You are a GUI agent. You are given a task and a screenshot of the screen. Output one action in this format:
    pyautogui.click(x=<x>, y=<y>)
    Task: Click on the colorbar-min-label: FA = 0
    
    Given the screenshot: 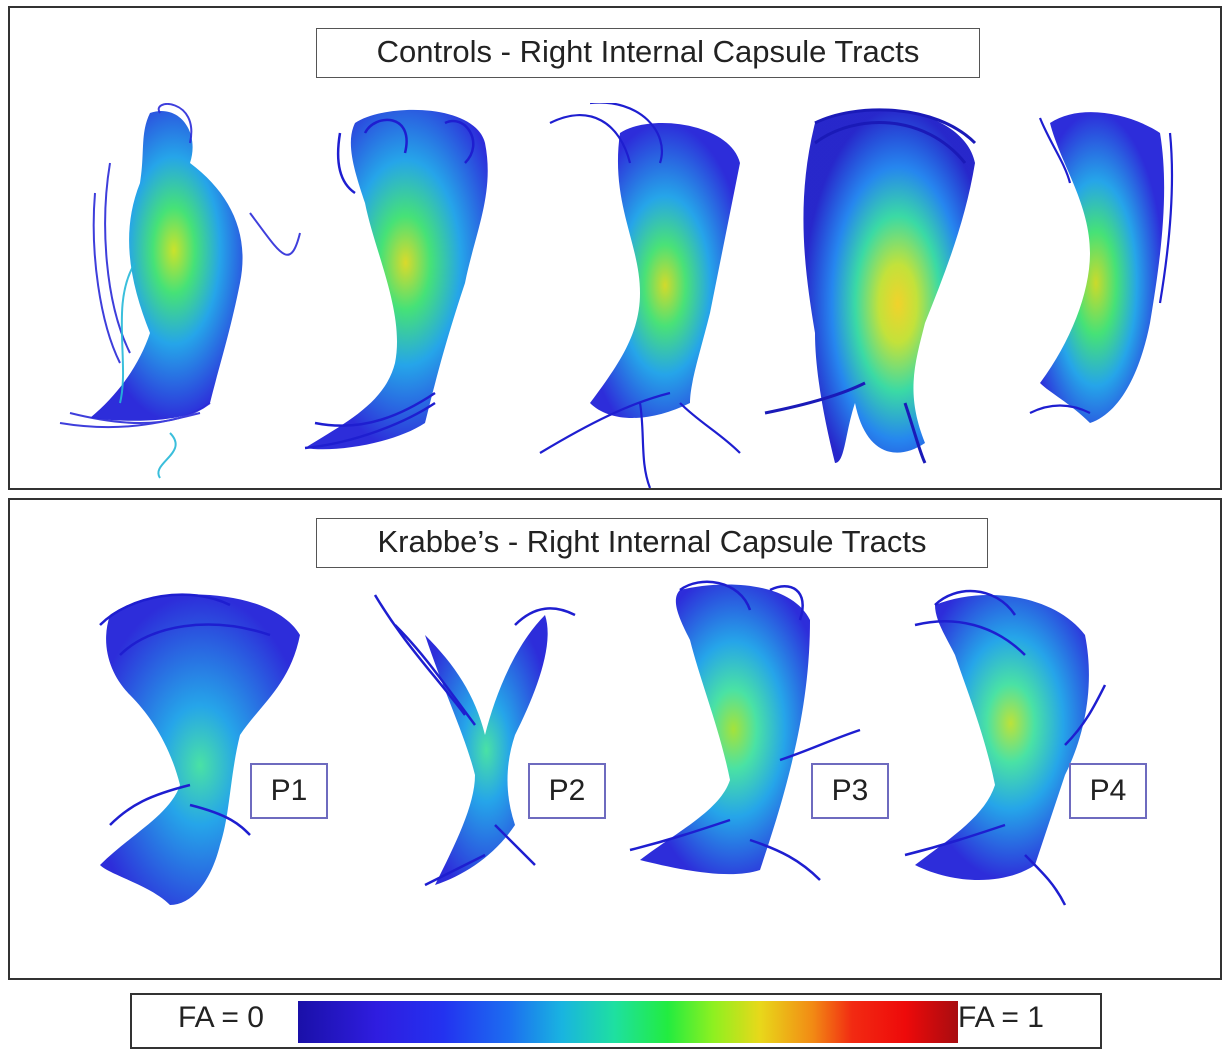 What is the action you would take?
    pyautogui.click(x=221, y=1017)
    